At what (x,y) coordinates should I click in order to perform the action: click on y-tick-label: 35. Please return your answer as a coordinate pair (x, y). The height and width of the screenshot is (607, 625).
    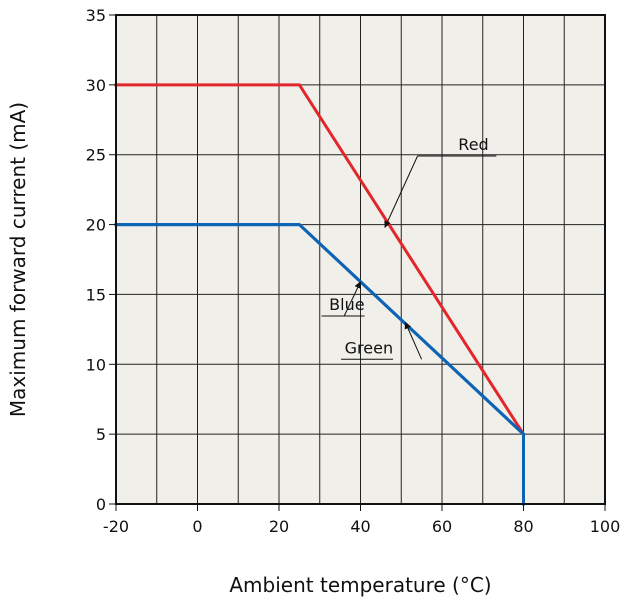
    Looking at the image, I should click on (96, 15).